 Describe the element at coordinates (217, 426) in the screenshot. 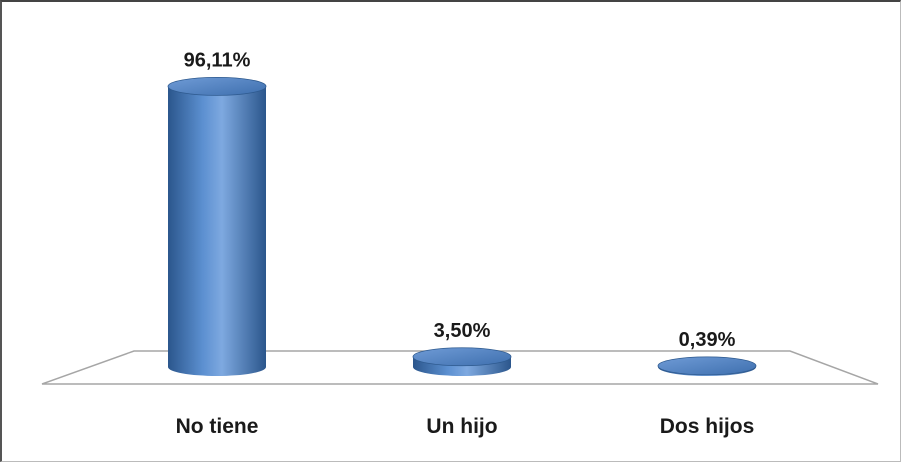

I see `category-label-no-tiene: No tiene` at that location.